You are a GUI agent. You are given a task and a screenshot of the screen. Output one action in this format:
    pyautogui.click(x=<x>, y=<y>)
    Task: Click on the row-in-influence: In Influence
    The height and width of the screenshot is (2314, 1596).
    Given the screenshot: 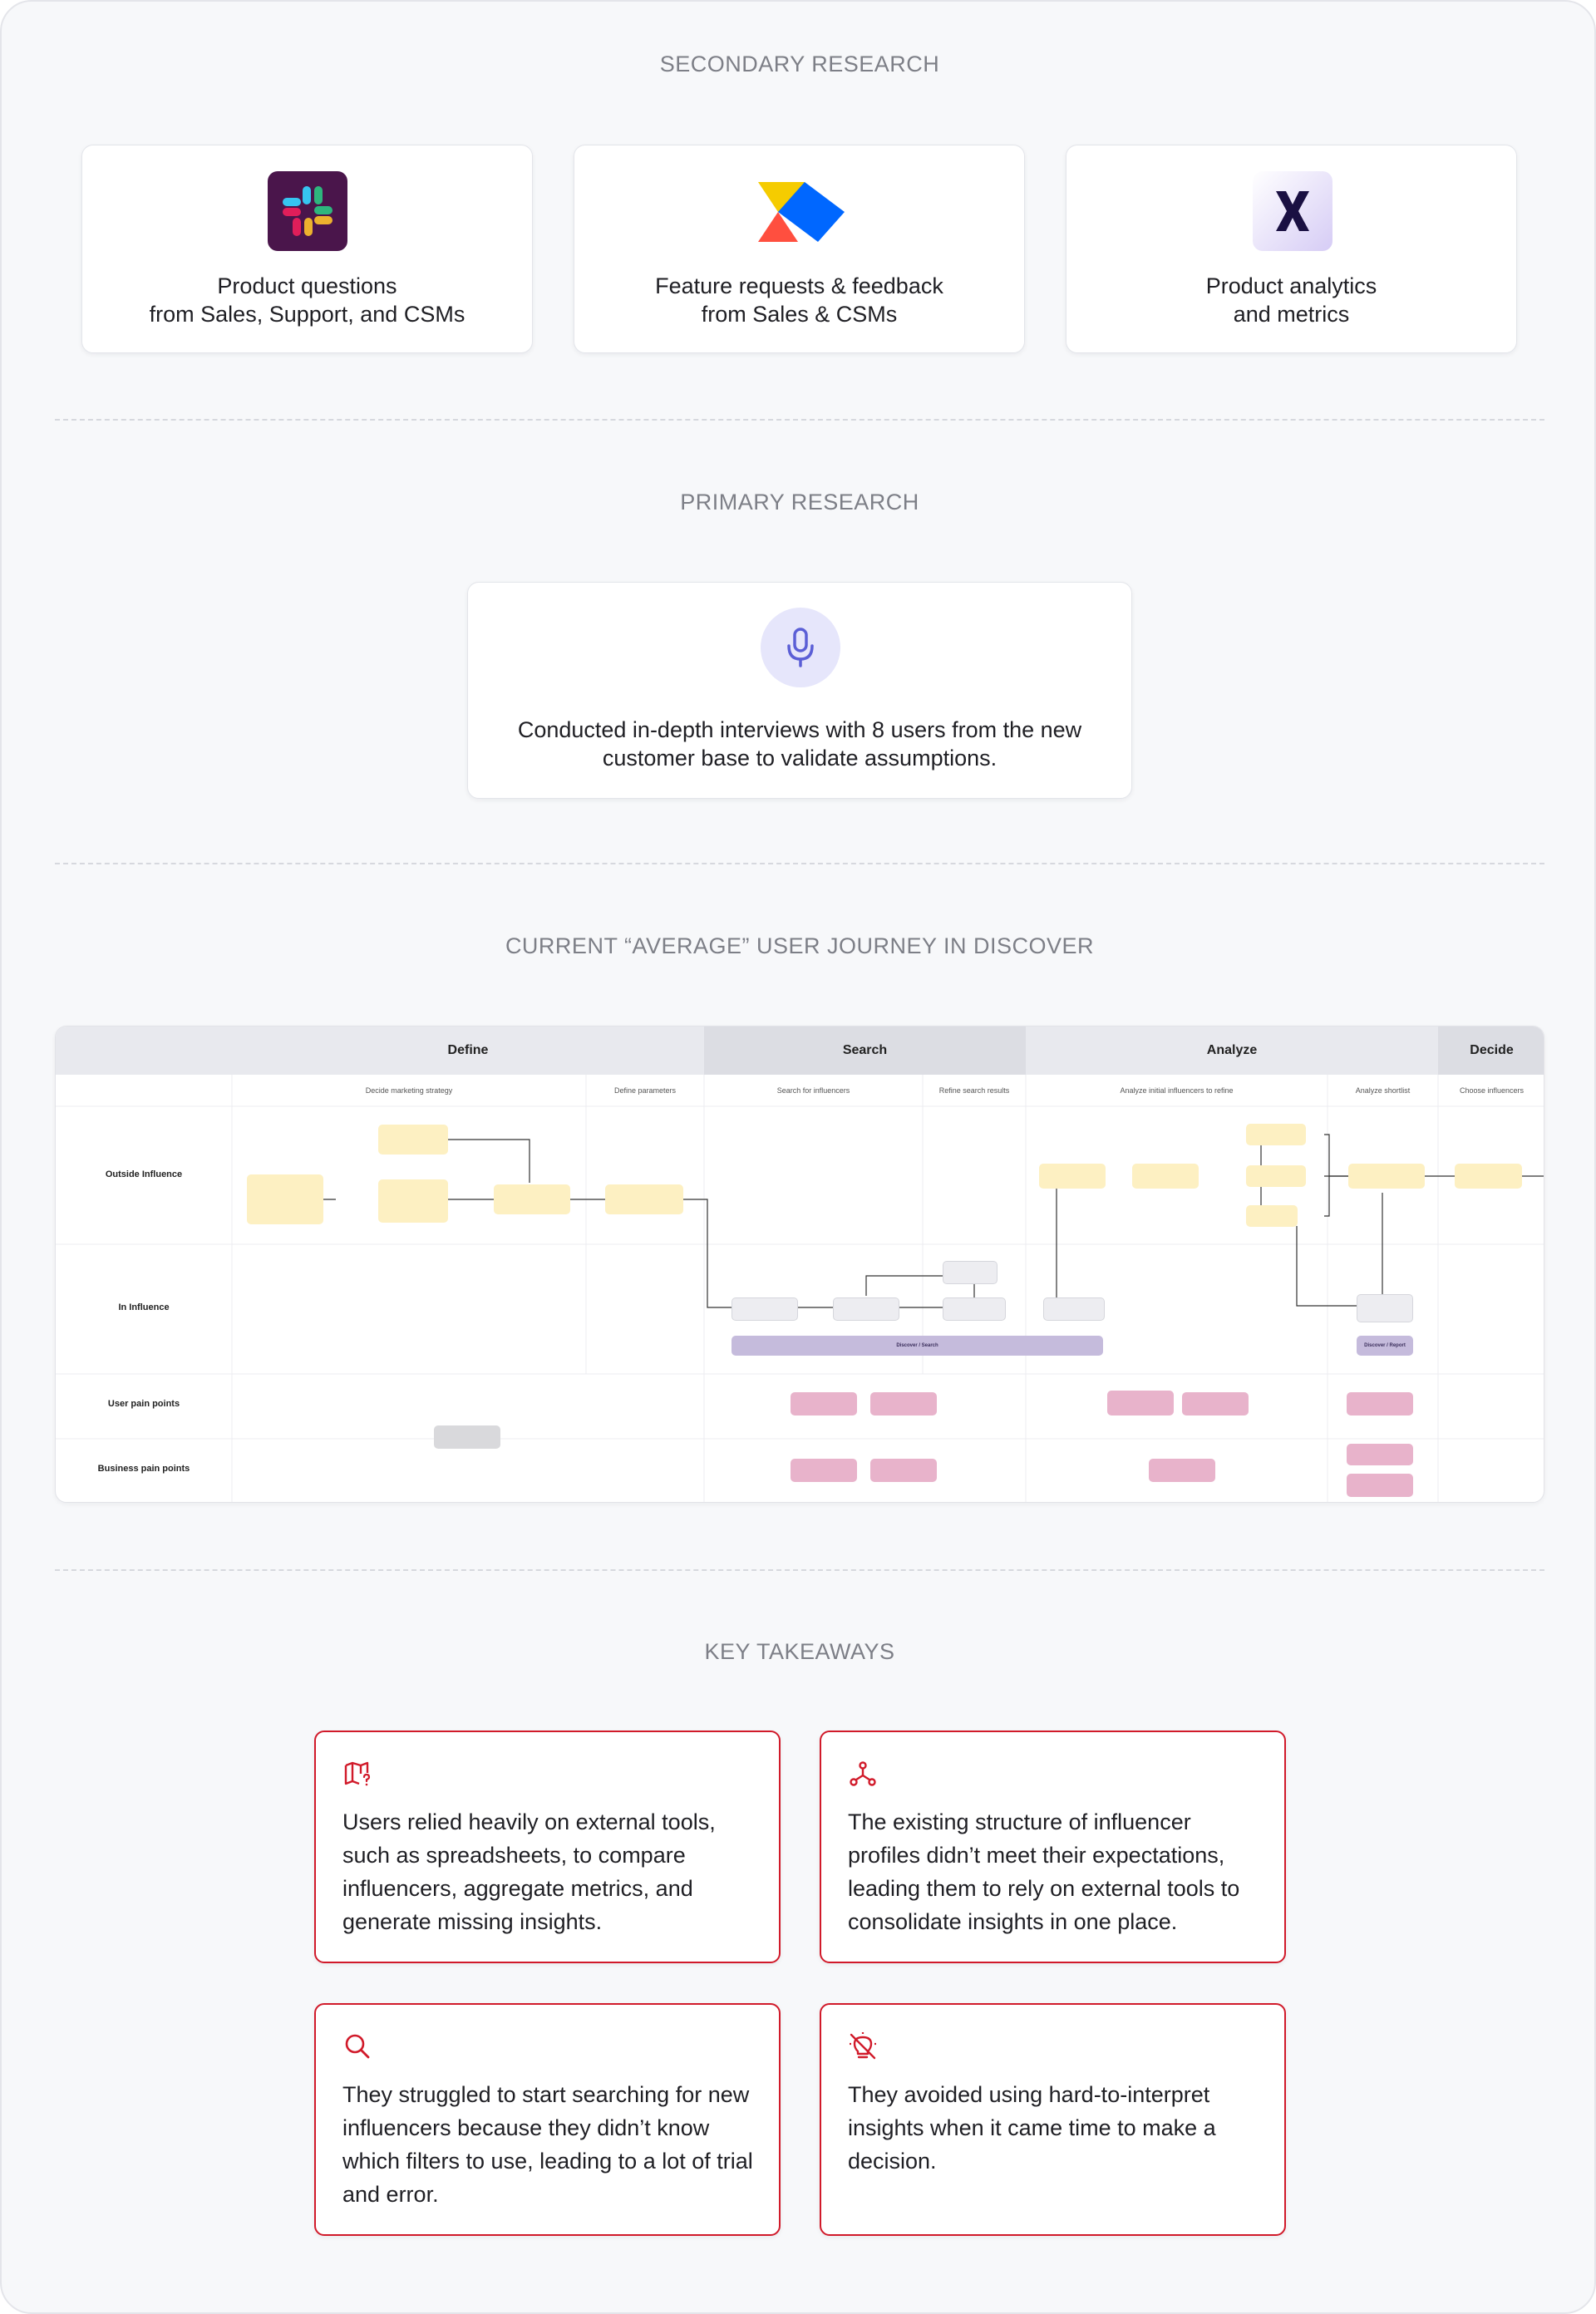 What is the action you would take?
    pyautogui.click(x=144, y=1307)
    